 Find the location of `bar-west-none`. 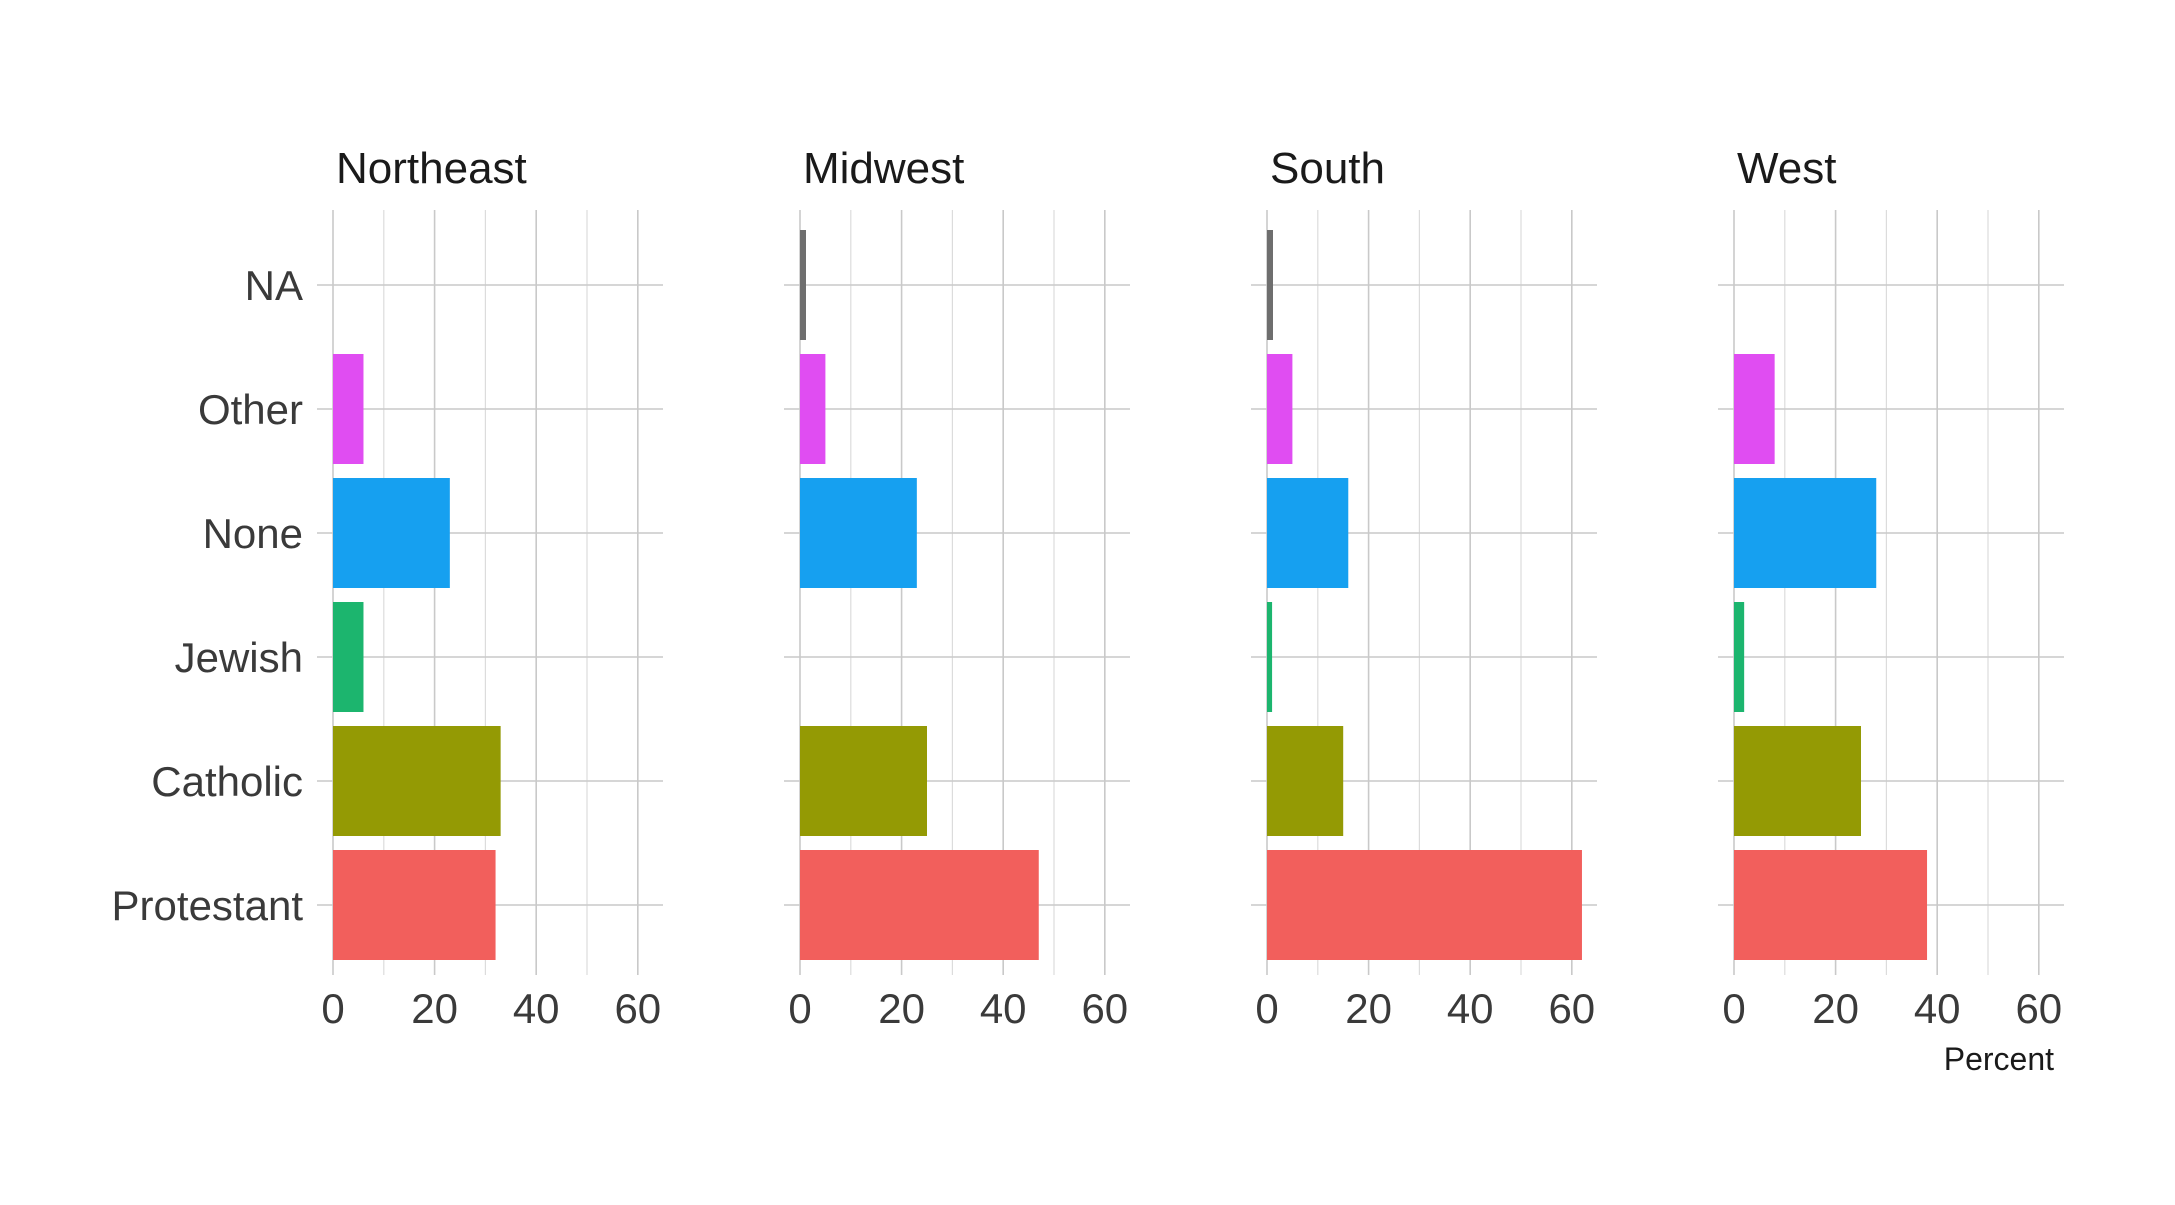

bar-west-none is located at coordinates (1805, 533).